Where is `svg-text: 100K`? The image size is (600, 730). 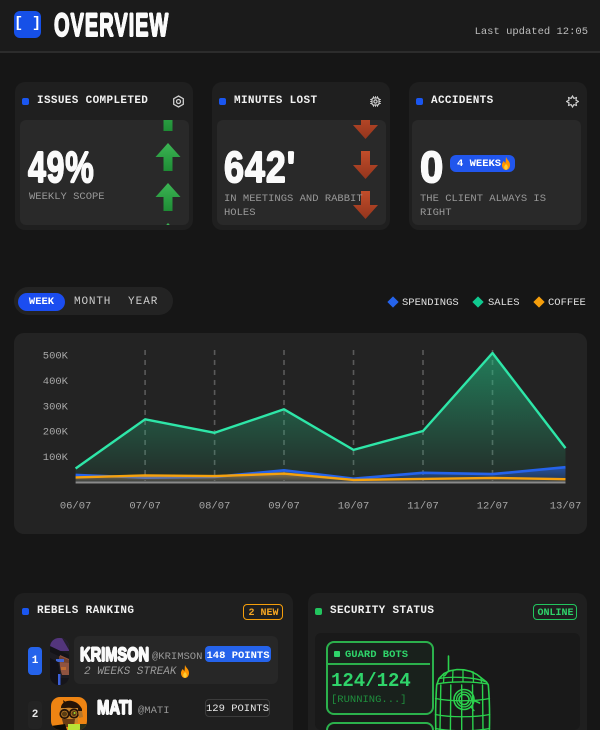 svg-text: 100K is located at coordinates (56, 458).